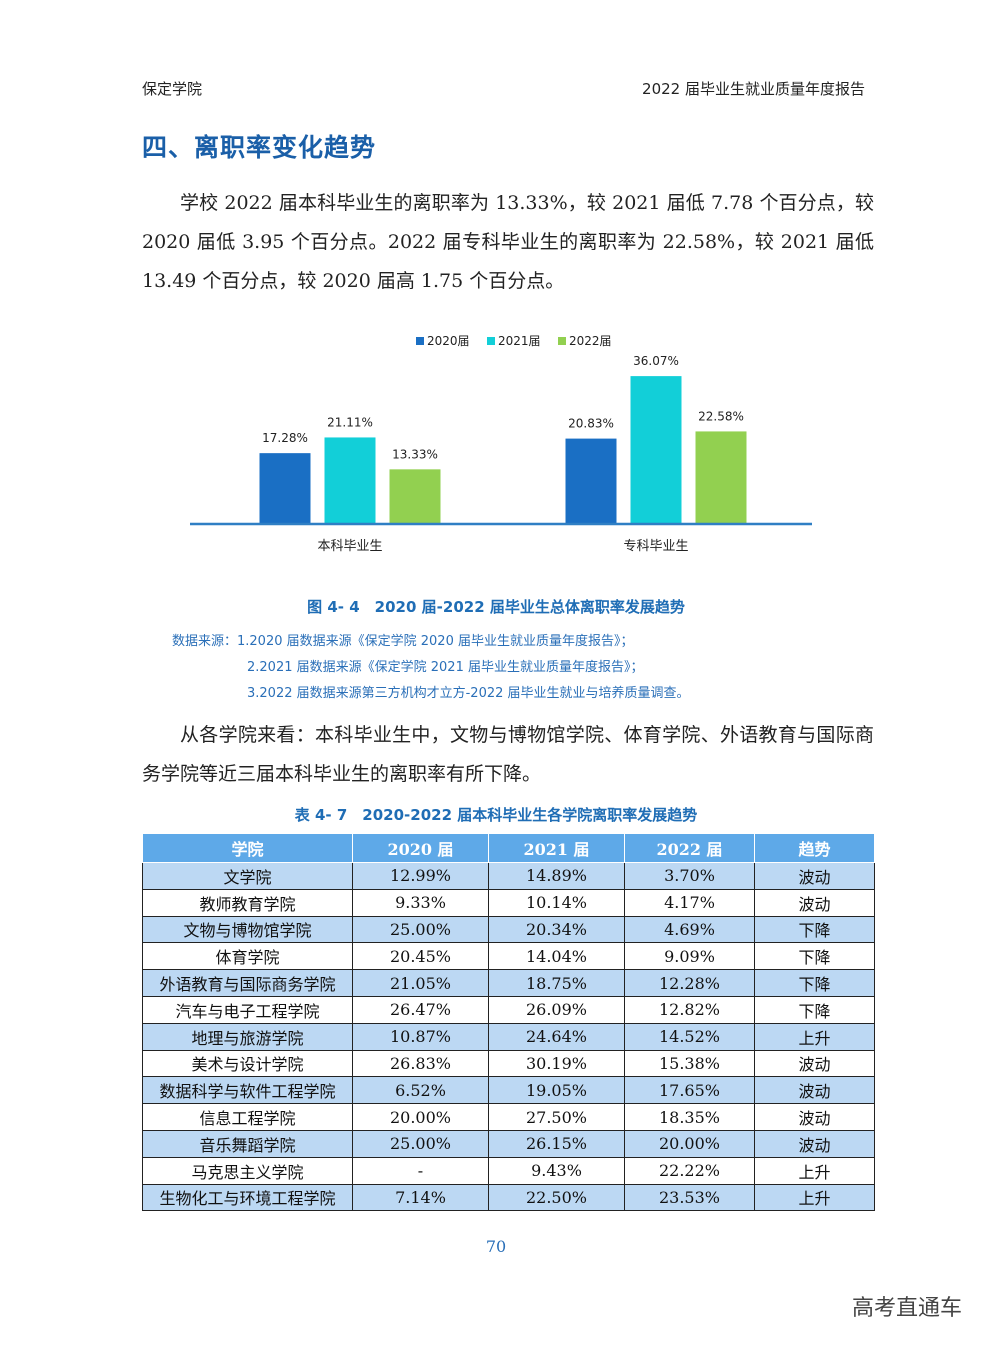 This screenshot has width=992, height=1346. What do you see at coordinates (420, 1170) in the screenshot?
I see `table-cell: -` at bounding box center [420, 1170].